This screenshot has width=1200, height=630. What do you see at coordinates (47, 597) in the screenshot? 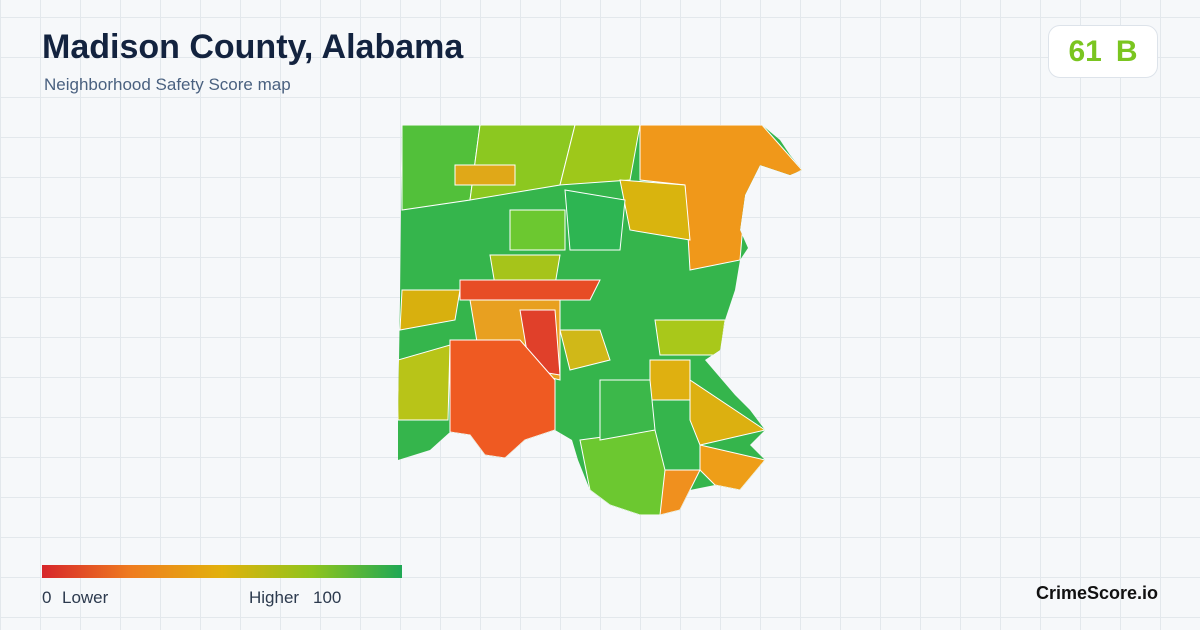
I see `legend-min: 0` at bounding box center [47, 597].